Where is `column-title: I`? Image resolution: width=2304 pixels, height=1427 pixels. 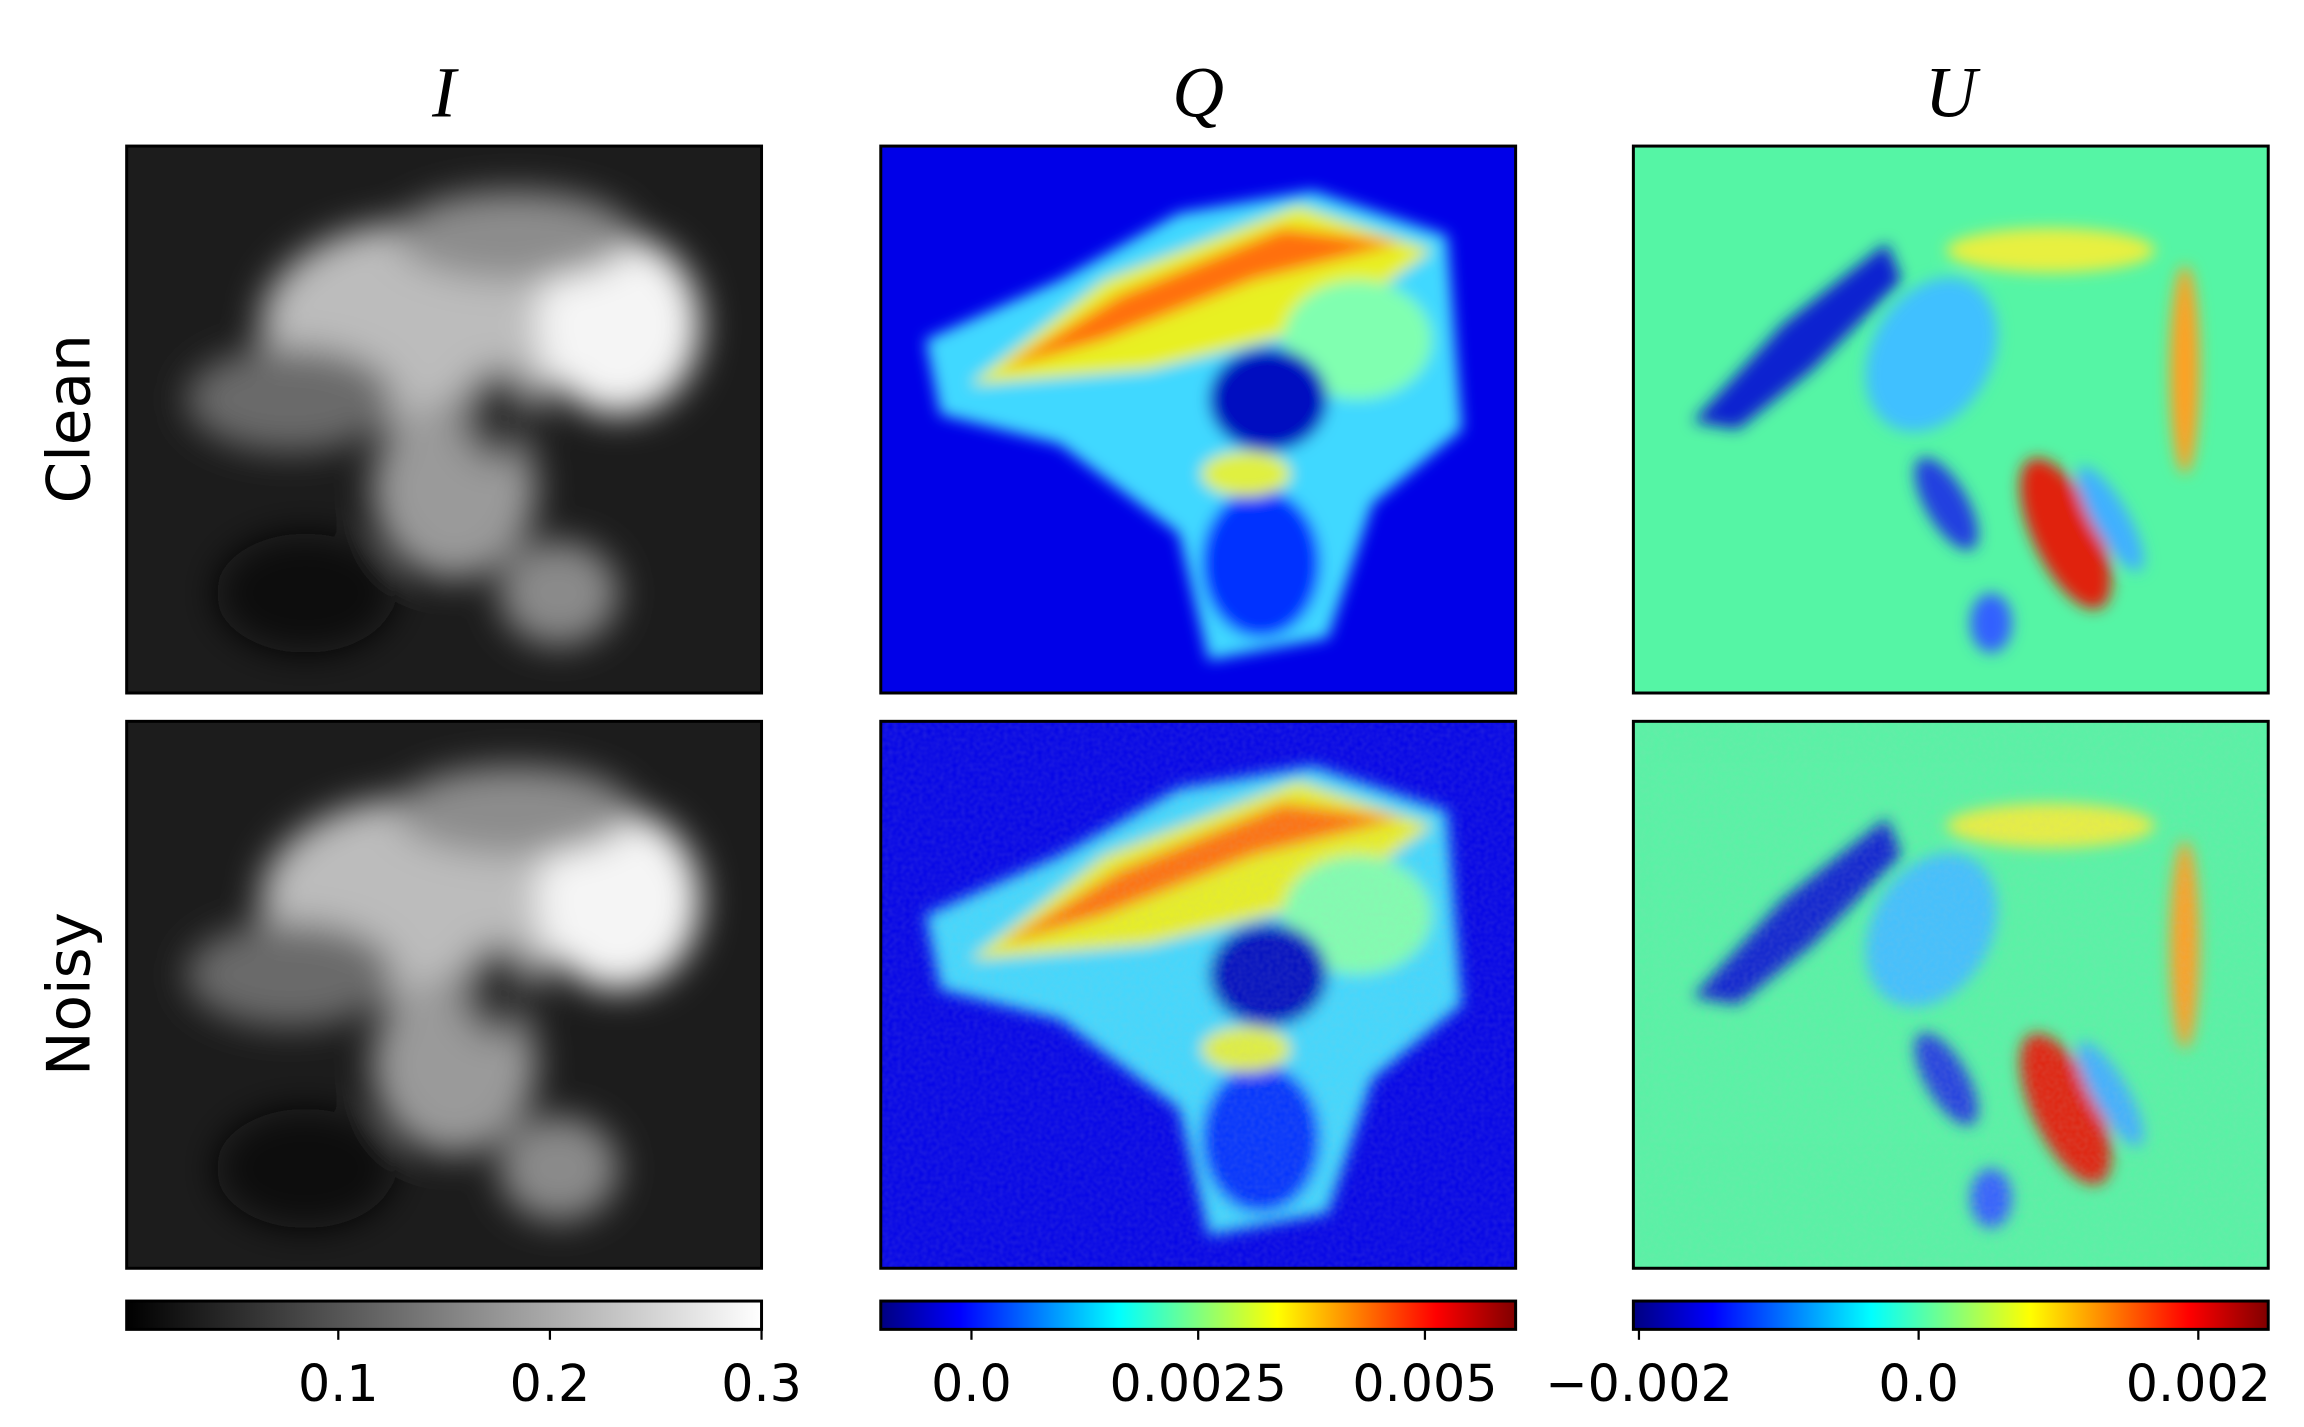 column-title: I is located at coordinates (445, 92).